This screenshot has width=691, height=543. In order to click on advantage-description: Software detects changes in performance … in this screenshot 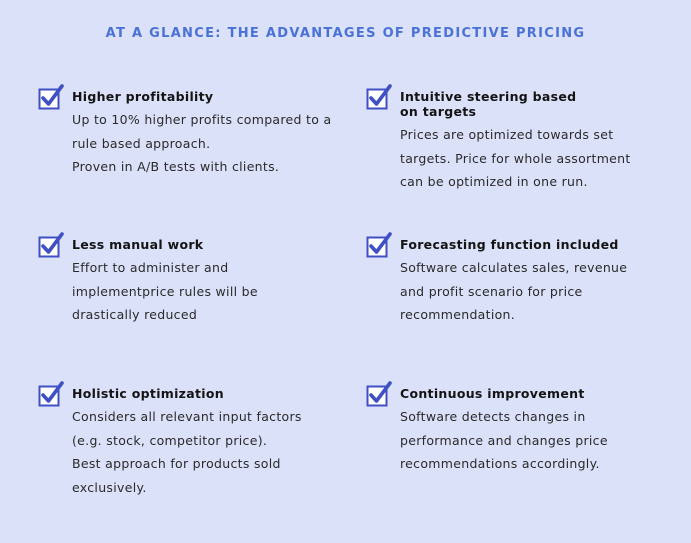, I will do `click(504, 440)`.